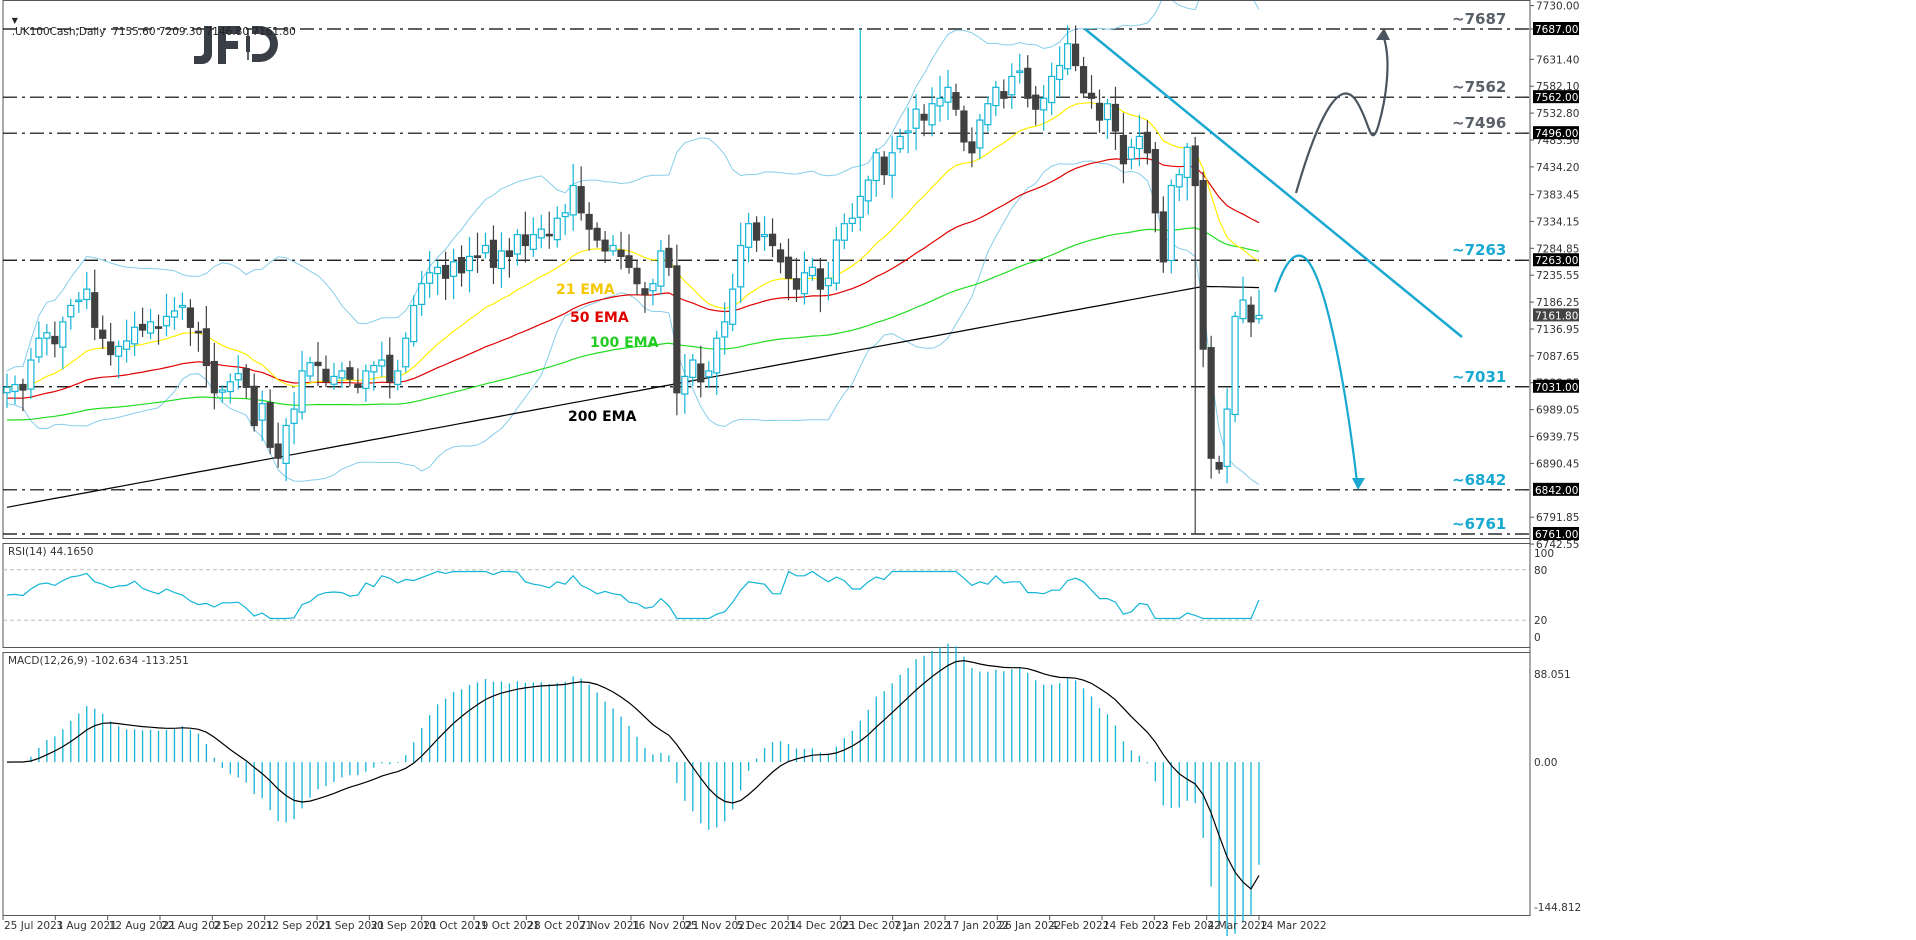 The height and width of the screenshot is (940, 1916). What do you see at coordinates (1273, 183) in the screenshot?
I see `downtrend-line` at bounding box center [1273, 183].